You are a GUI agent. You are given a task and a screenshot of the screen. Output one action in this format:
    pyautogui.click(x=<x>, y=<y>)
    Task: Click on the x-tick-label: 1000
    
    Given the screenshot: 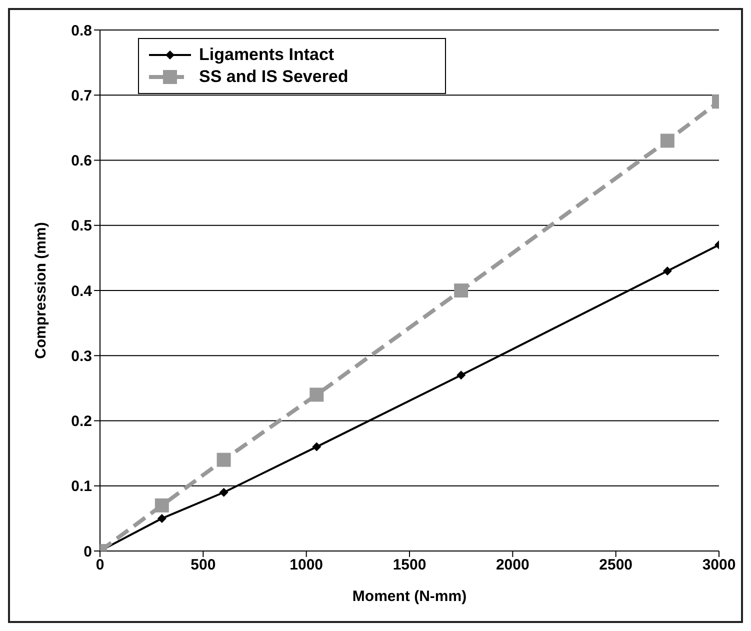 What is the action you would take?
    pyautogui.click(x=307, y=565)
    